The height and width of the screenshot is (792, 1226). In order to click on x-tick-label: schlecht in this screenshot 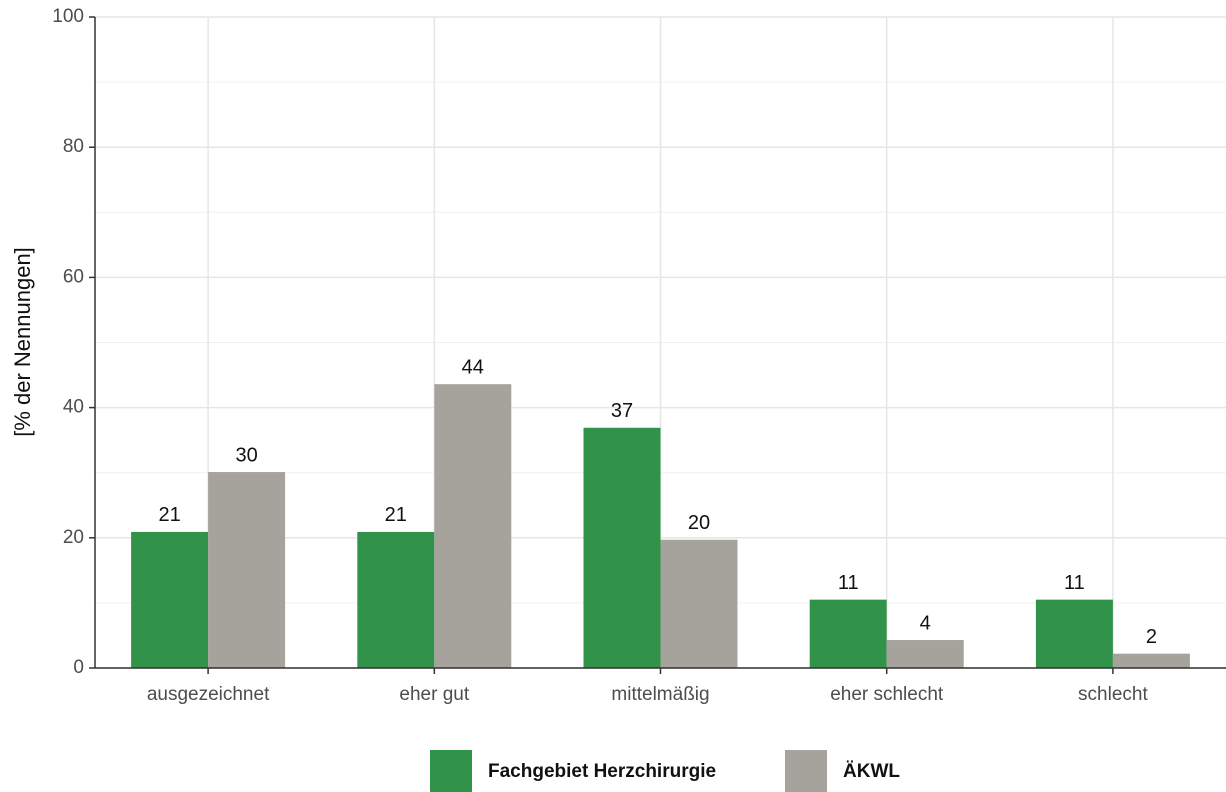, I will do `click(1113, 694)`.